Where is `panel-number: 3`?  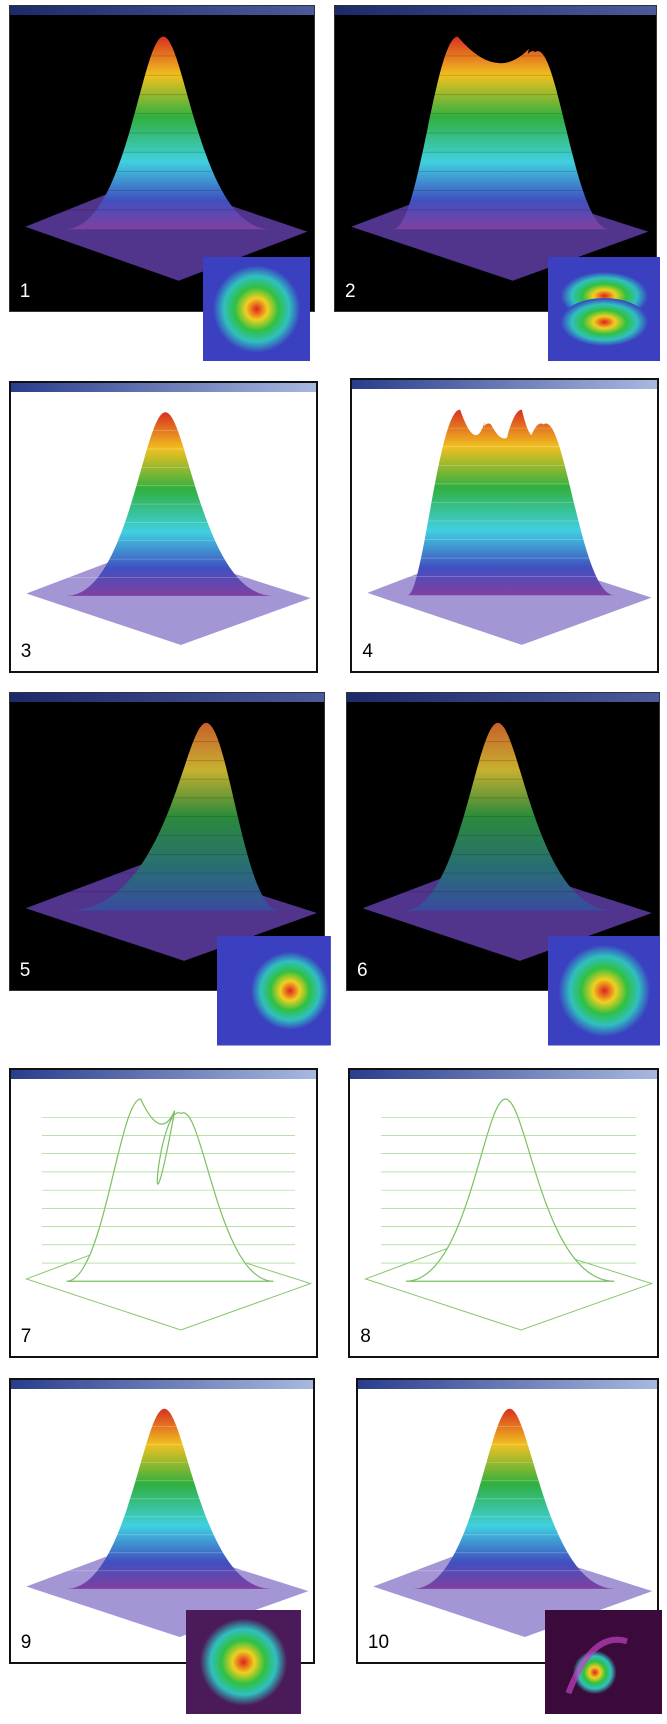
panel-number: 3 is located at coordinates (26, 652).